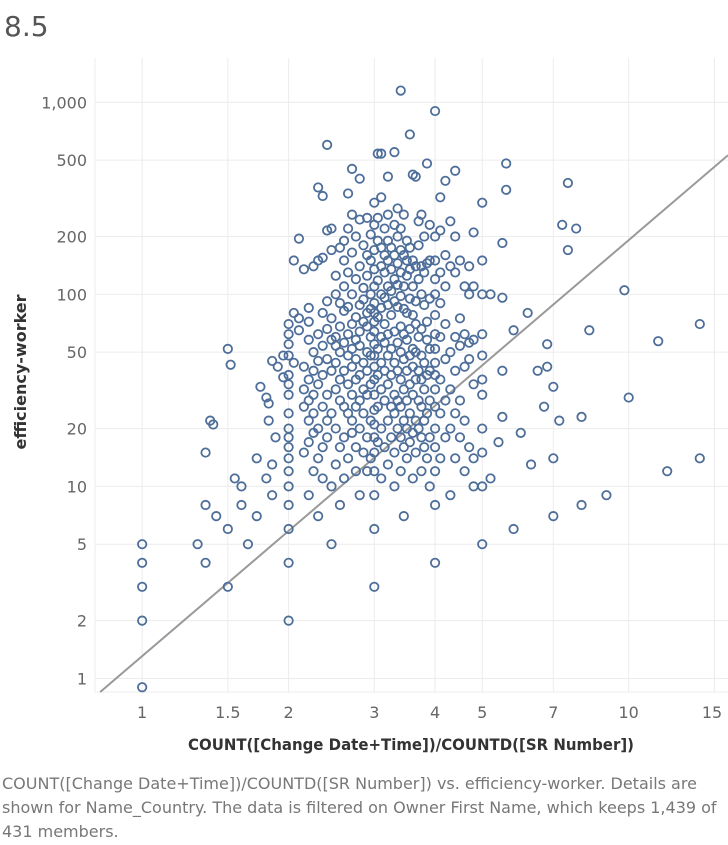 This screenshot has width=728, height=845. I want to click on x-tick-label: 4, so click(435, 712).